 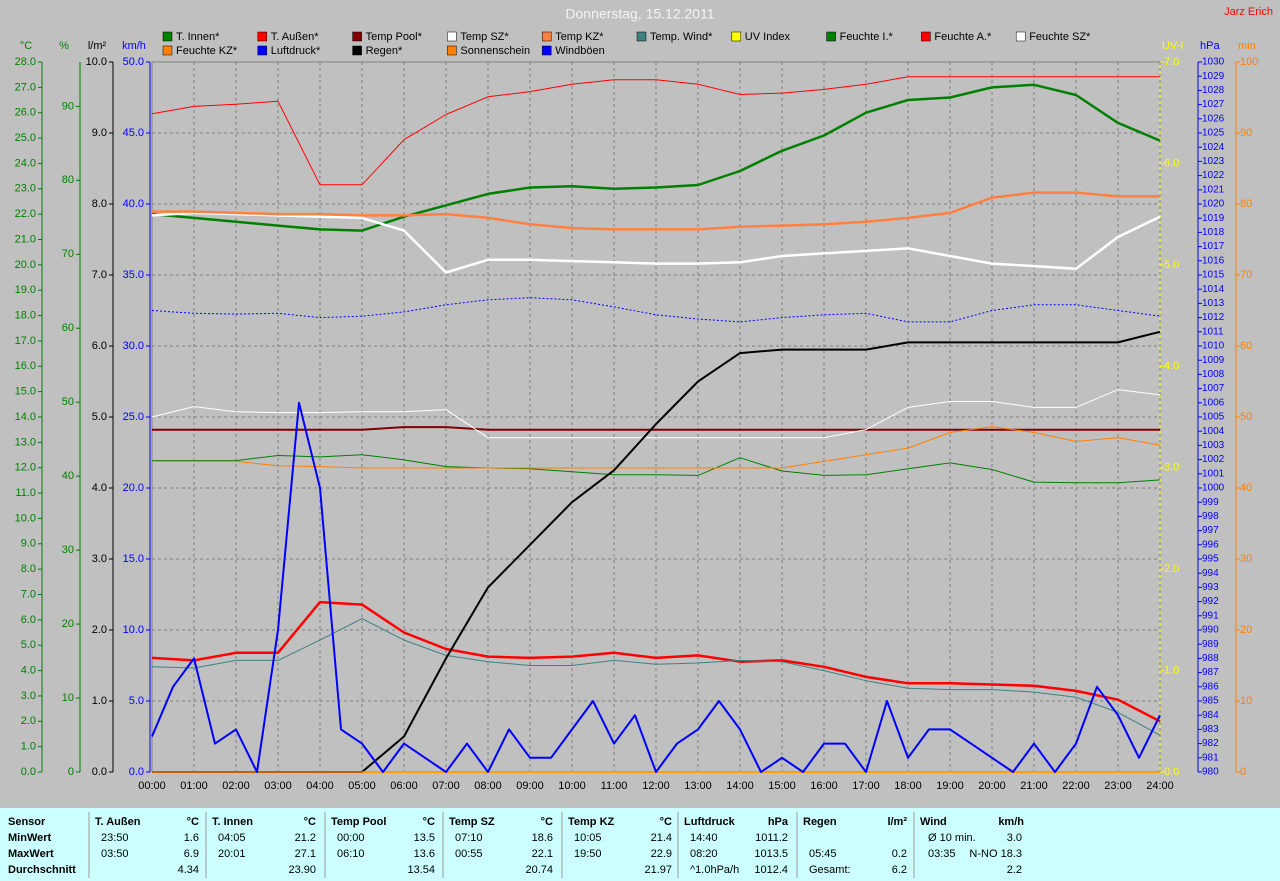 What do you see at coordinates (588, 838) in the screenshot?
I see `cell-label: 10:05` at bounding box center [588, 838].